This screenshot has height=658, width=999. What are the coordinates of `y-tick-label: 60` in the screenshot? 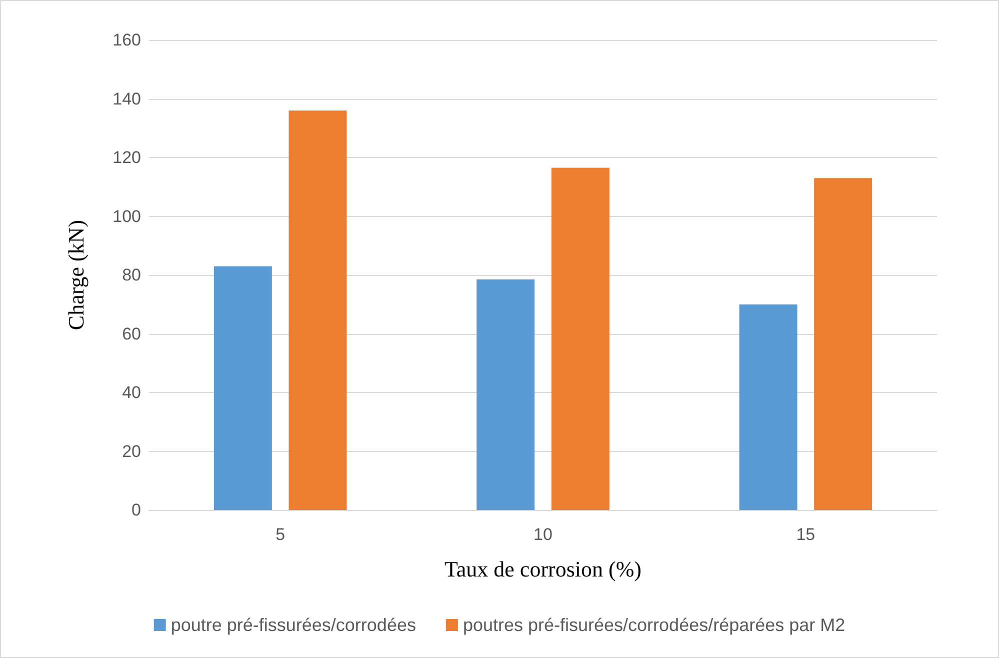 It's located at (131, 334).